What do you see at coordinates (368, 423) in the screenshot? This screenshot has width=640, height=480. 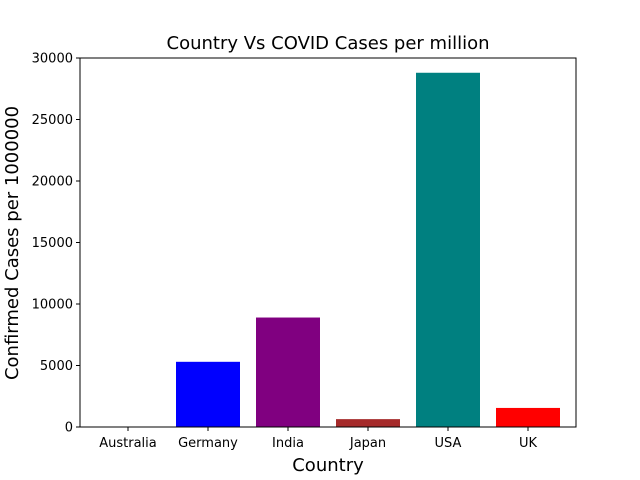 I see `bar-japan` at bounding box center [368, 423].